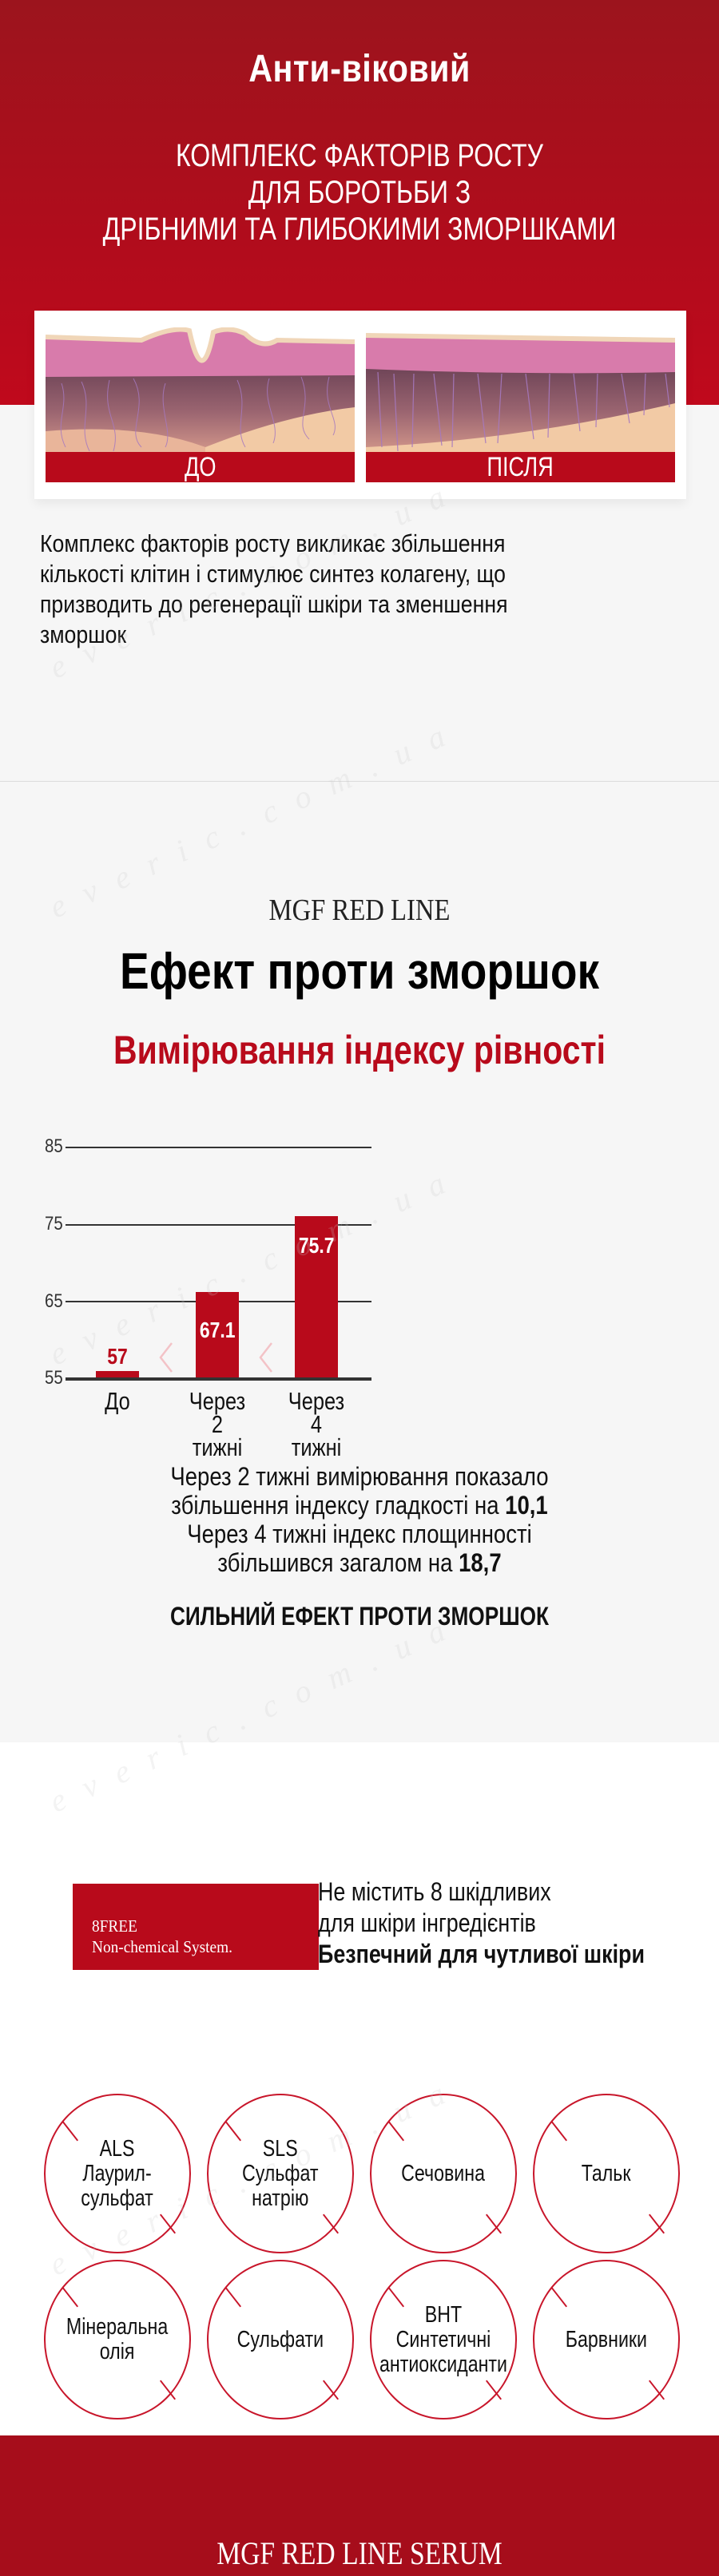  Describe the element at coordinates (200, 391) in the screenshot. I see `skin-wrinkle-before-image` at that location.